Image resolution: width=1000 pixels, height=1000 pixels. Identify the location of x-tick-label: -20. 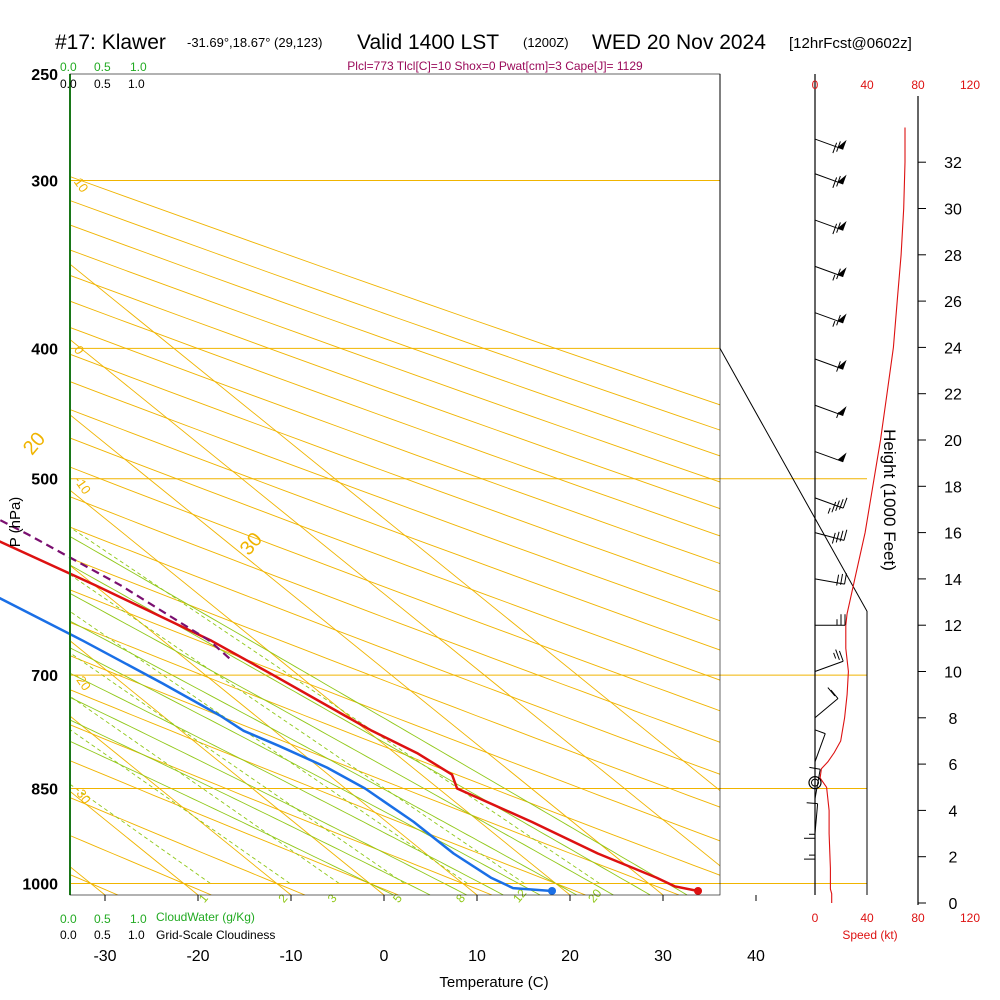
(197, 956).